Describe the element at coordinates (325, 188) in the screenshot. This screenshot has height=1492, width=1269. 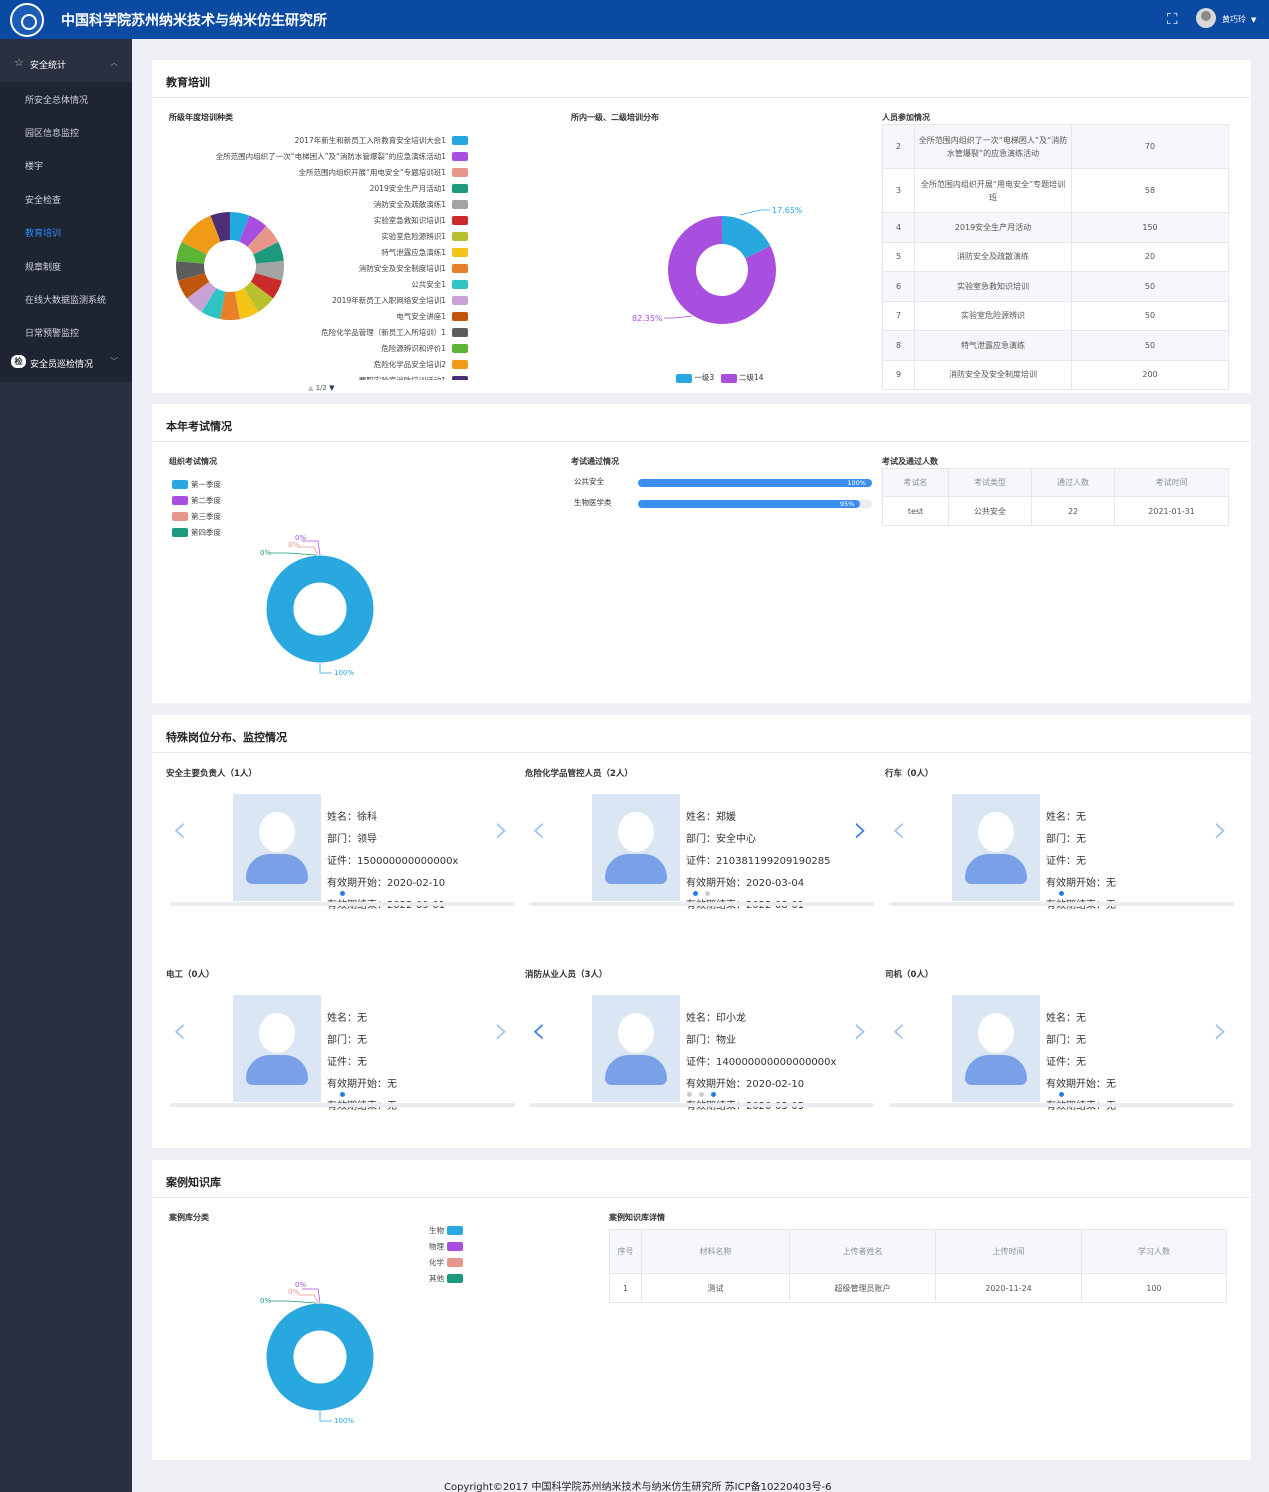
I see `legend-item: 2019安全生产月活动1` at that location.